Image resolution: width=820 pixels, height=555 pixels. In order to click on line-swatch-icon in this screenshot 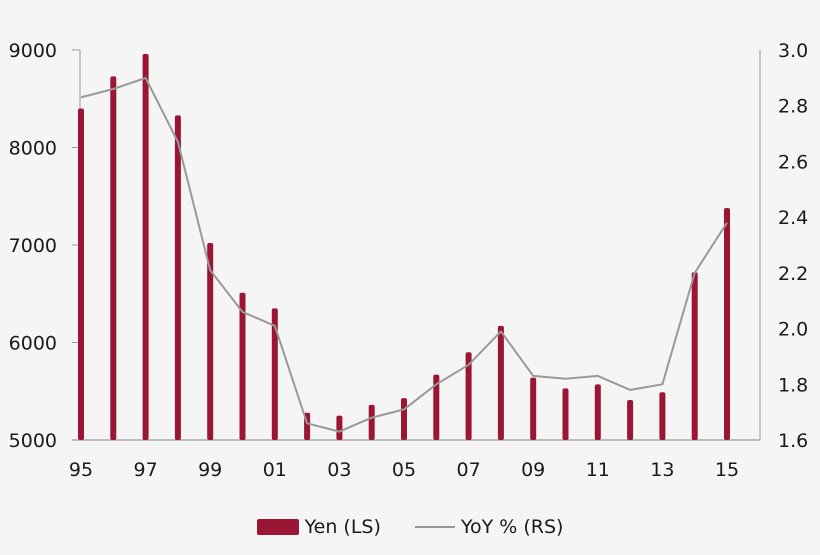, I will do `click(434, 527)`.